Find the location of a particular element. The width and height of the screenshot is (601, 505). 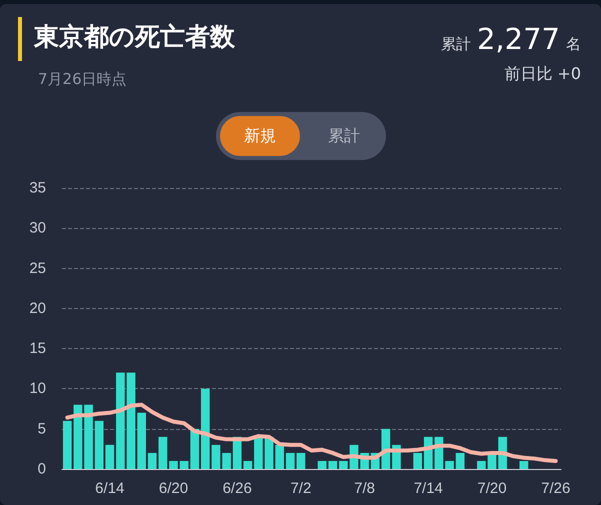

line-series is located at coordinates (311, 432).